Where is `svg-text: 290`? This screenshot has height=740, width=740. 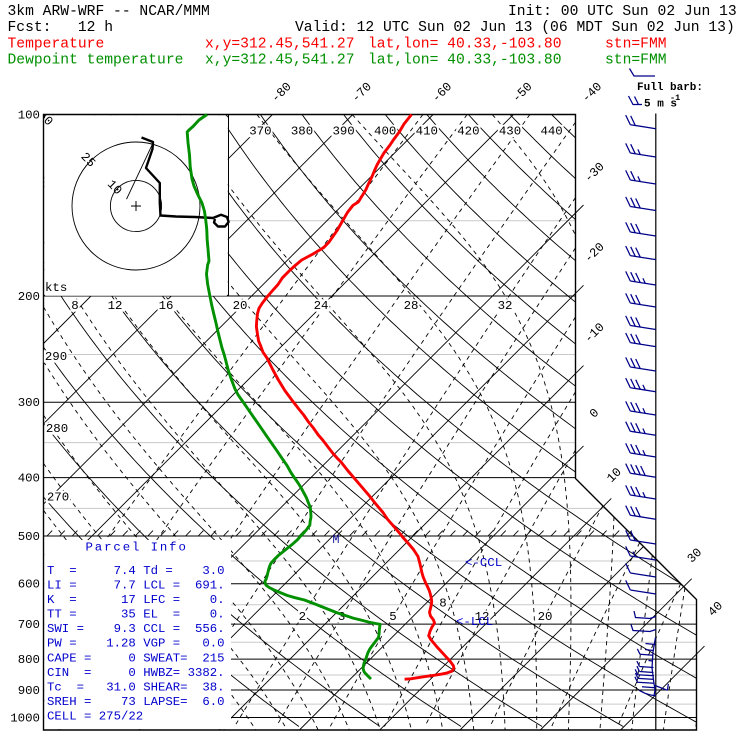 svg-text: 290 is located at coordinates (56, 357).